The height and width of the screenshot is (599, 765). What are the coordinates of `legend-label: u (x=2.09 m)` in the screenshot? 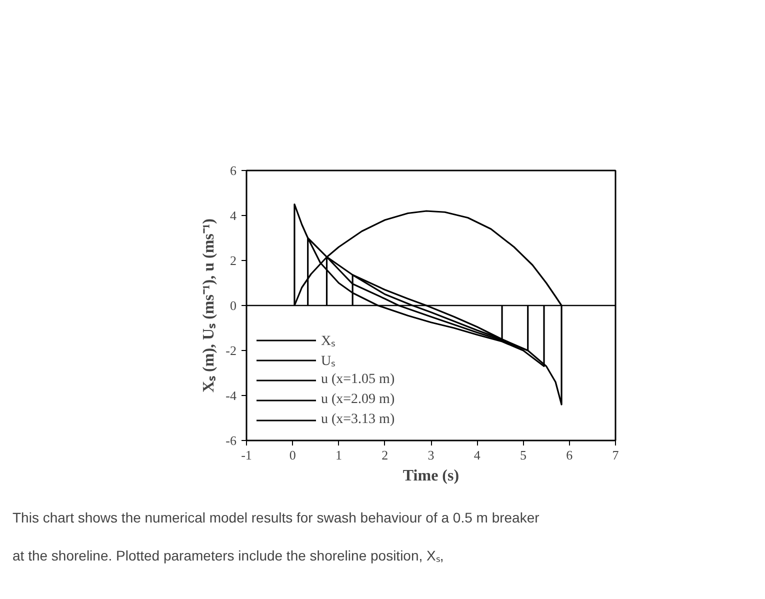 It's located at (358, 400).